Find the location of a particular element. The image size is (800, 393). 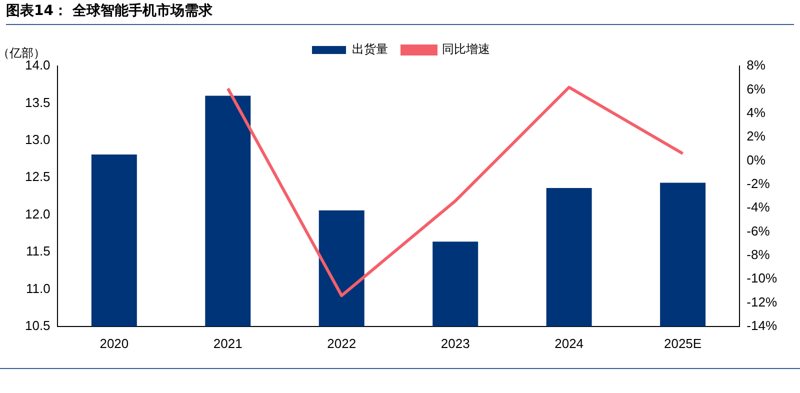

x-tick-label: 2024 is located at coordinates (569, 343).